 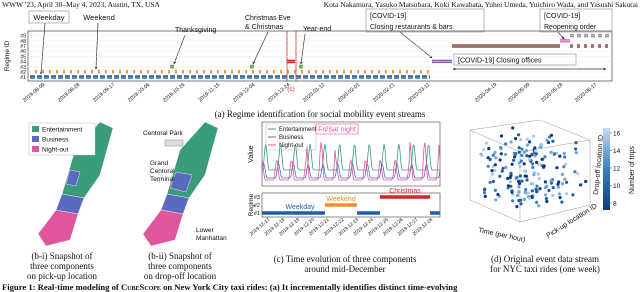 What do you see at coordinates (251, 204) in the screenshot?
I see `y-axis-label: Regime` at bounding box center [251, 204].